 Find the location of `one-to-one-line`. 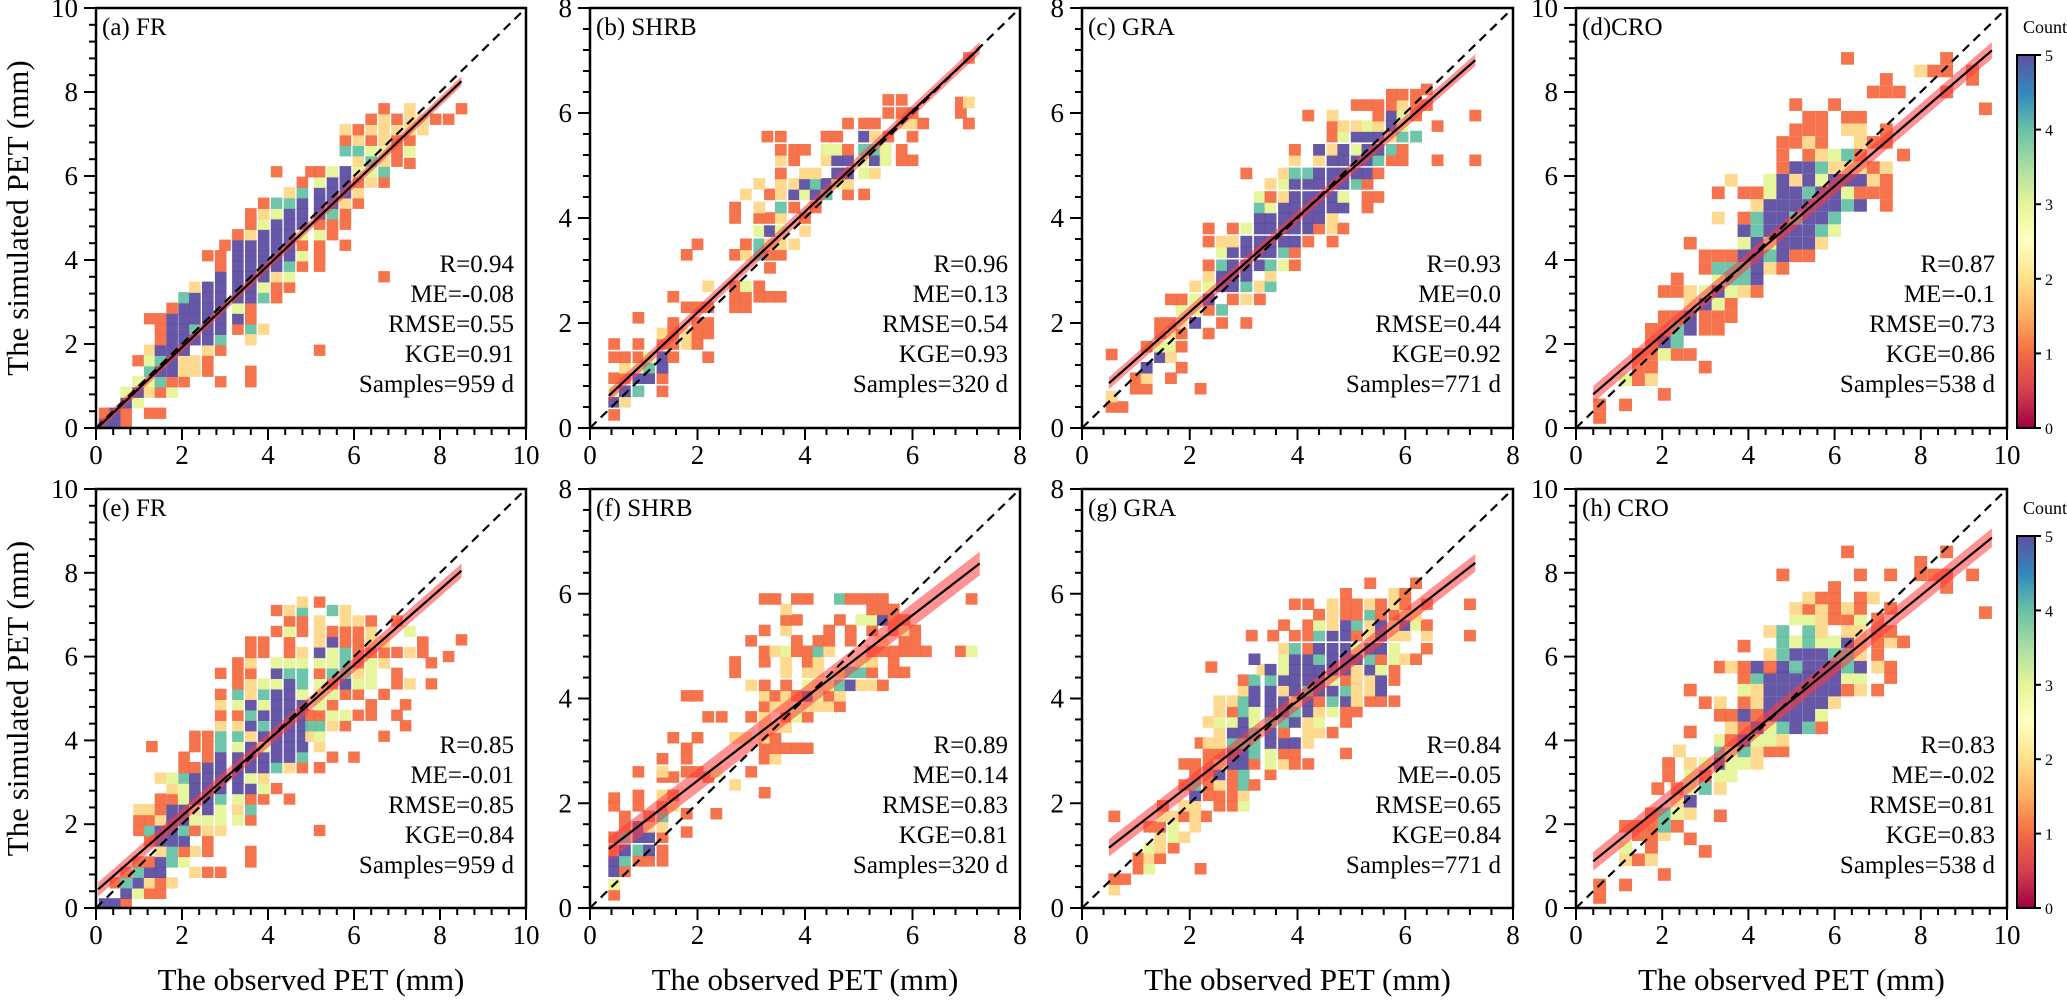

one-to-one-line is located at coordinates (311, 218).